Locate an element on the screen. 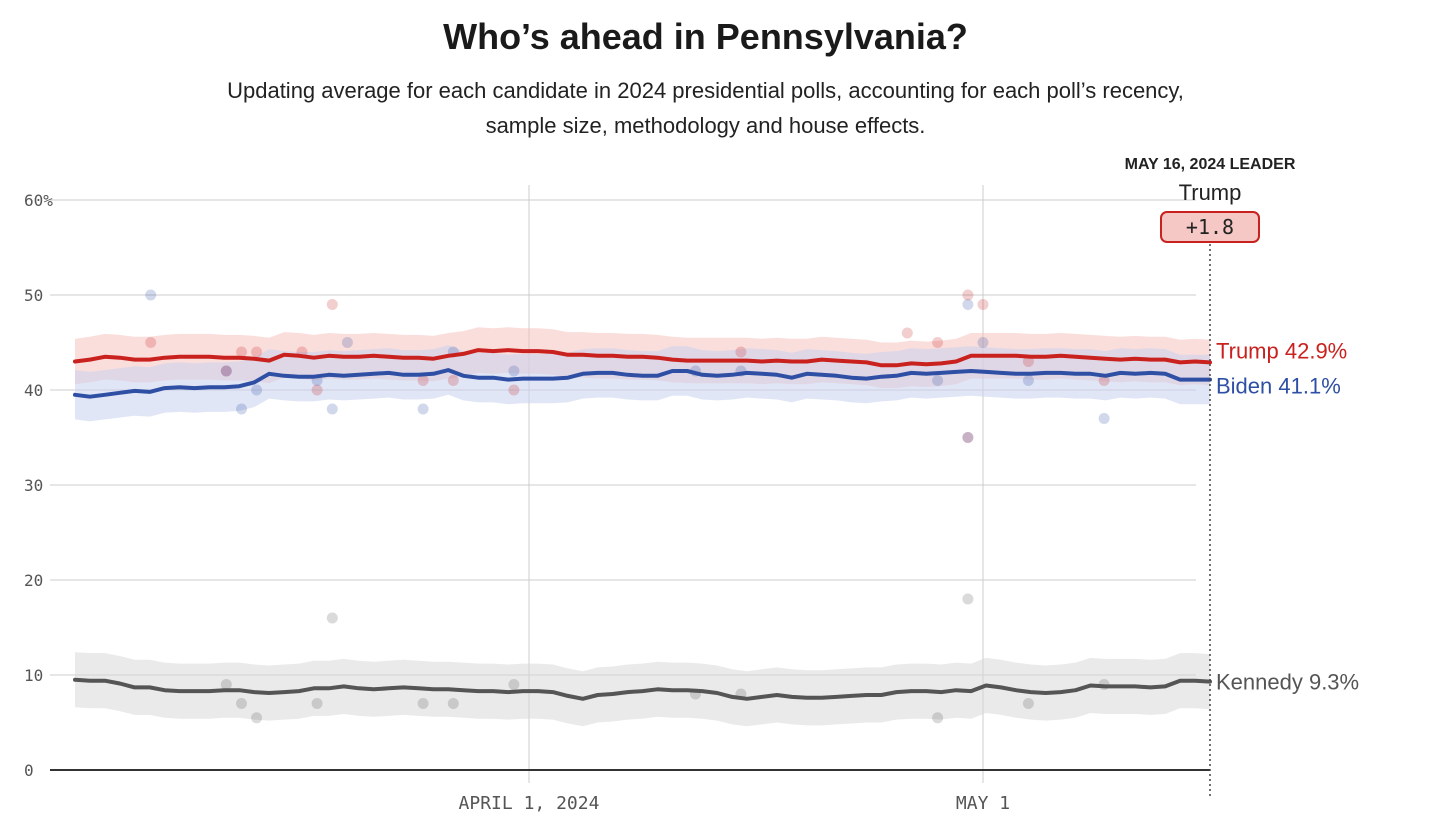 This screenshot has width=1455, height=835. biden-end-label: Biden 41.1% is located at coordinates (1278, 386).